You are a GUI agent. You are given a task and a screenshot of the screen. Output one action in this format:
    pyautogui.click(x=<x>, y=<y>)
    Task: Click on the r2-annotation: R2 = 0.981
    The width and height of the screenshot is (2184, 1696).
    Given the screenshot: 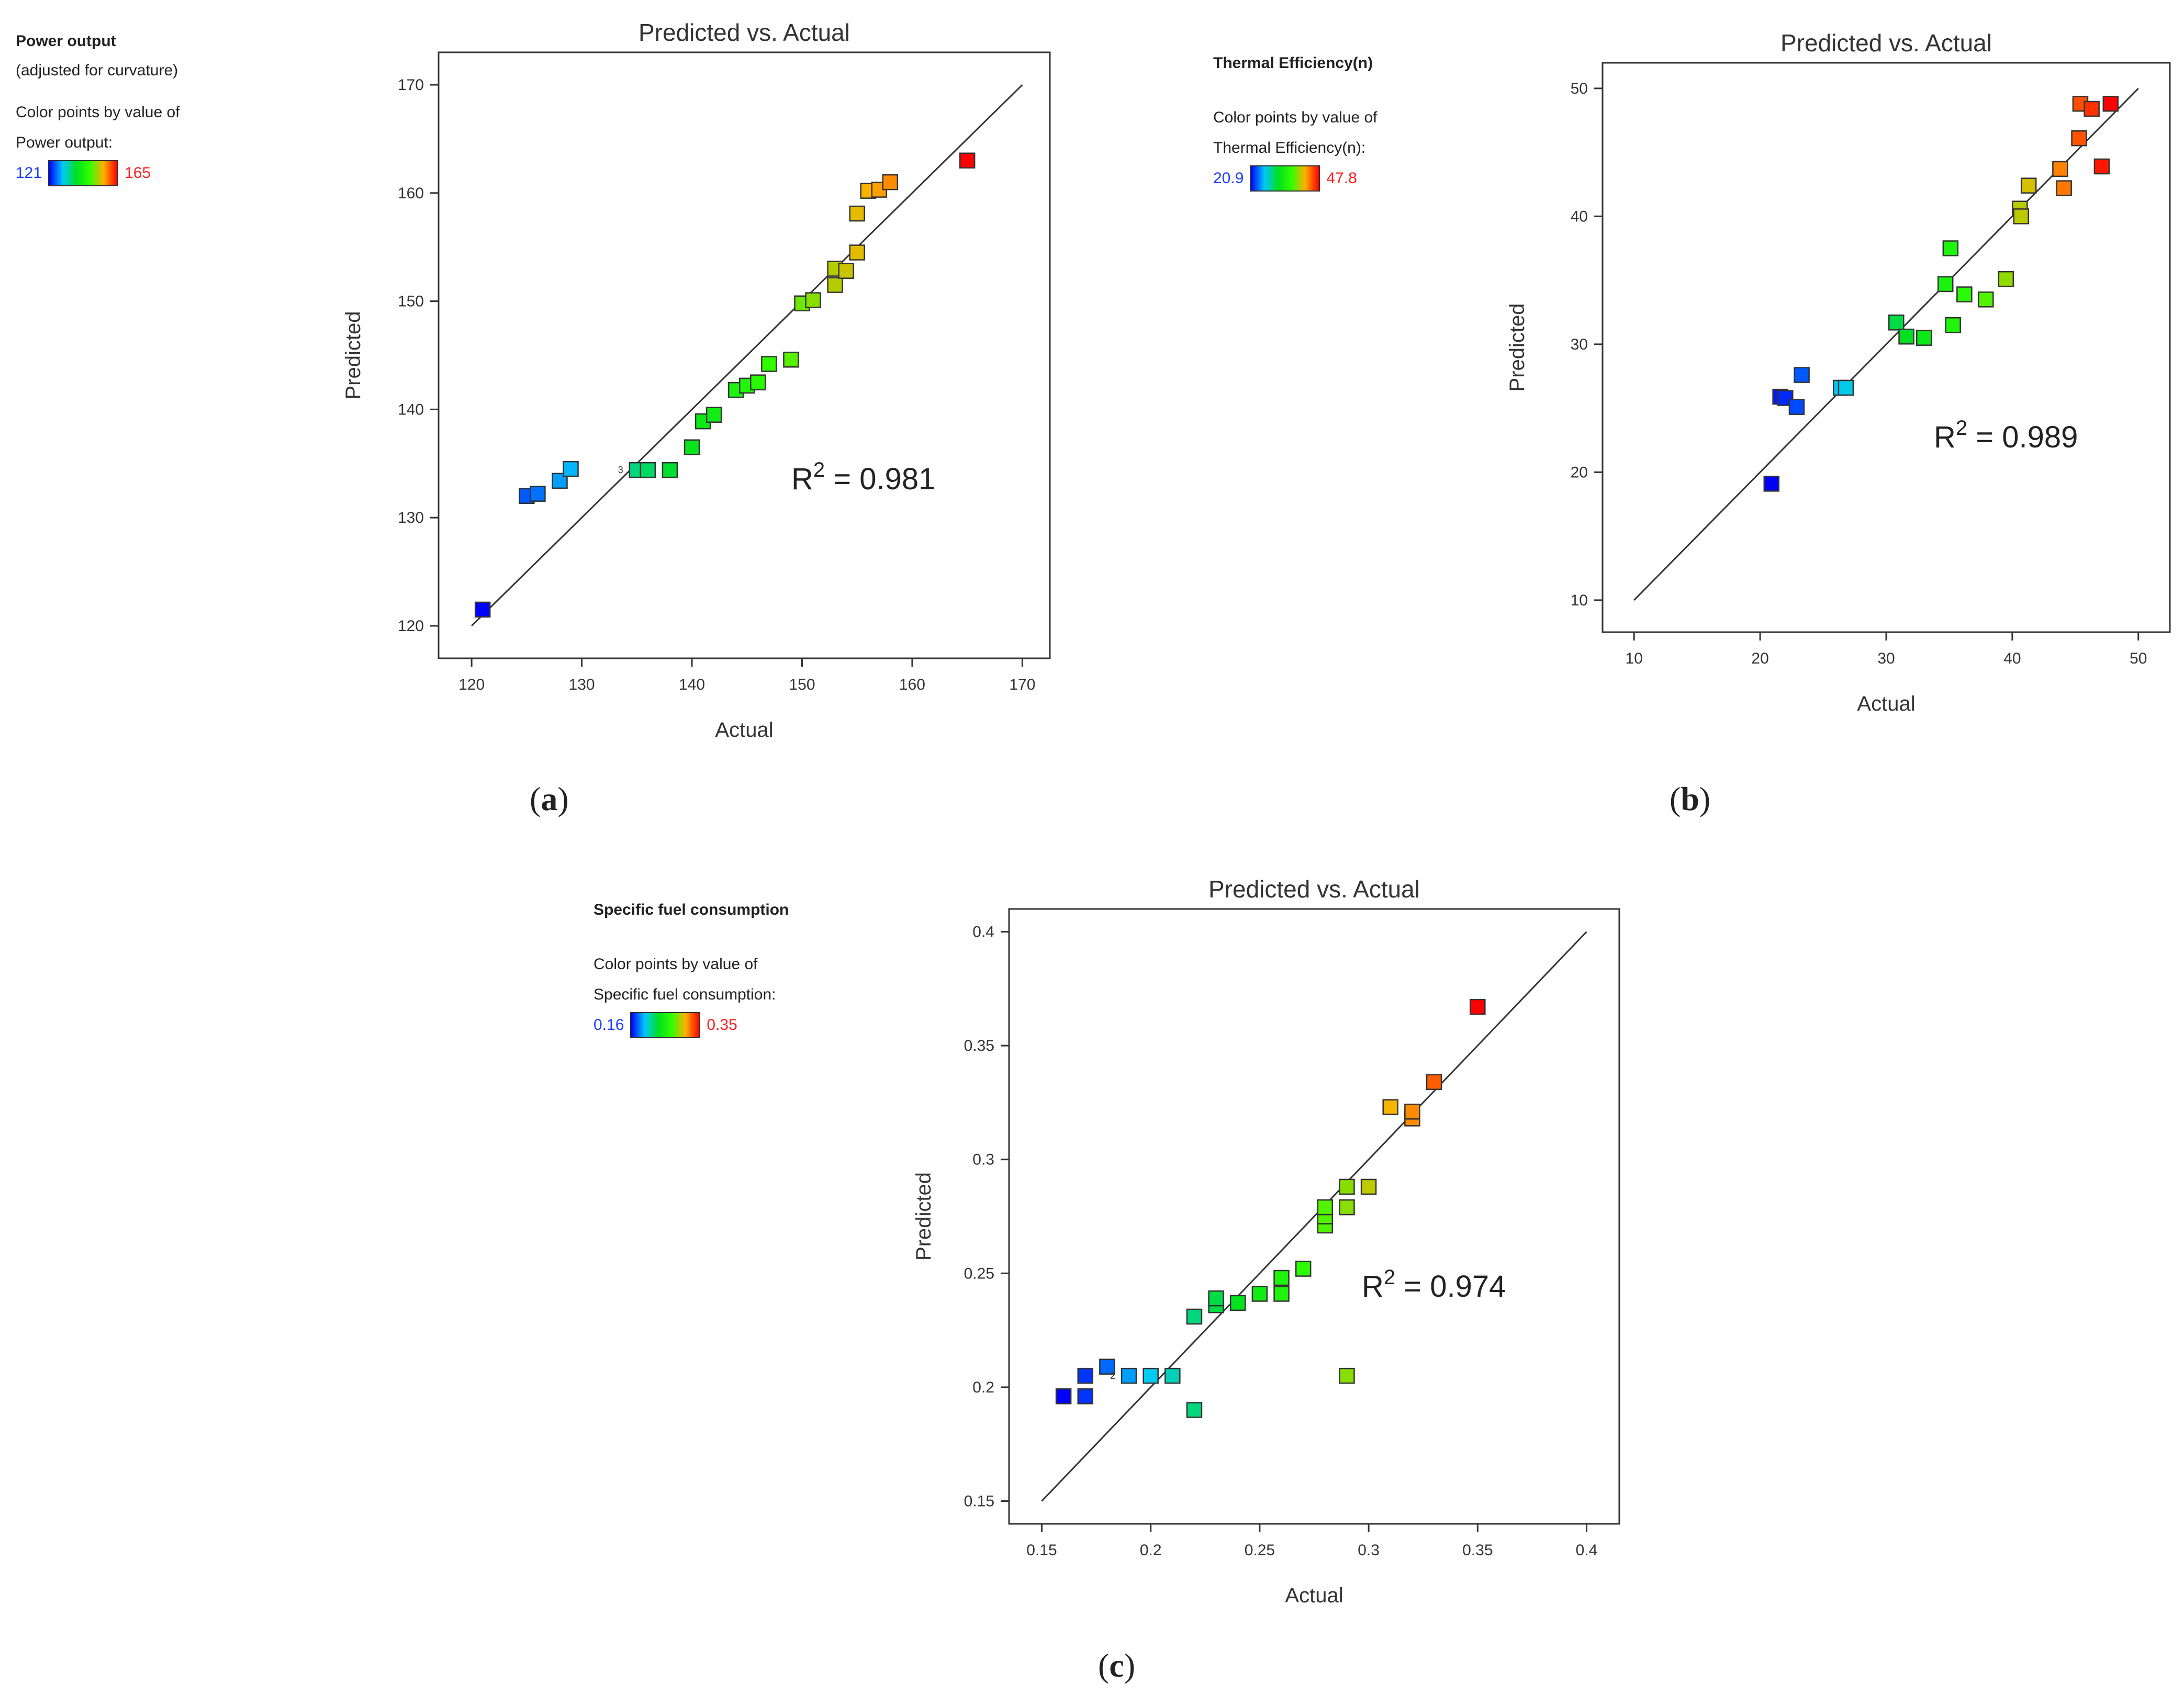 What is the action you would take?
    pyautogui.click(x=863, y=477)
    